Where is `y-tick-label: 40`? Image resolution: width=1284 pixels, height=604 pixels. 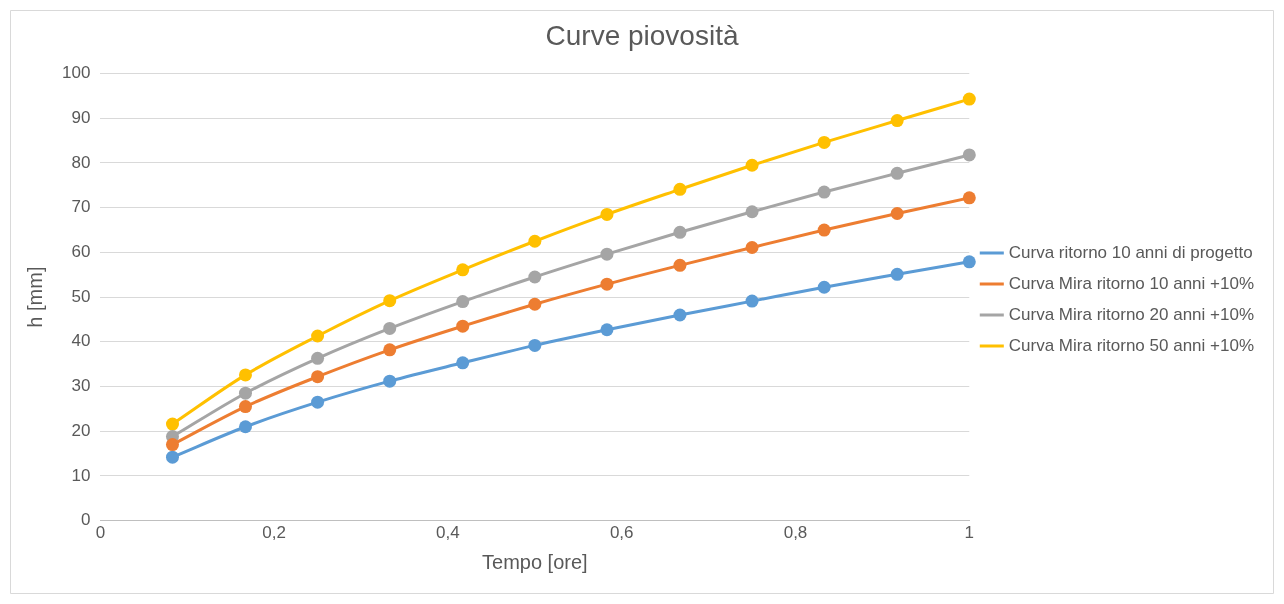 y-tick-label: 40 is located at coordinates (81, 341).